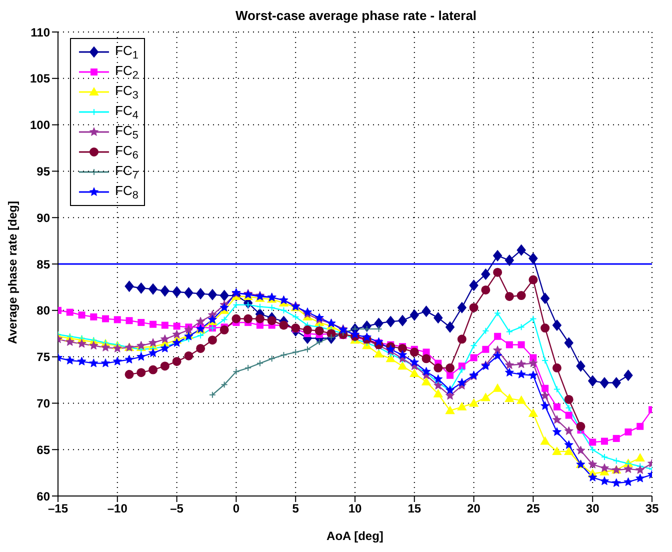  What do you see at coordinates (43, 311) in the screenshot?
I see `y-tick-label: 80` at bounding box center [43, 311].